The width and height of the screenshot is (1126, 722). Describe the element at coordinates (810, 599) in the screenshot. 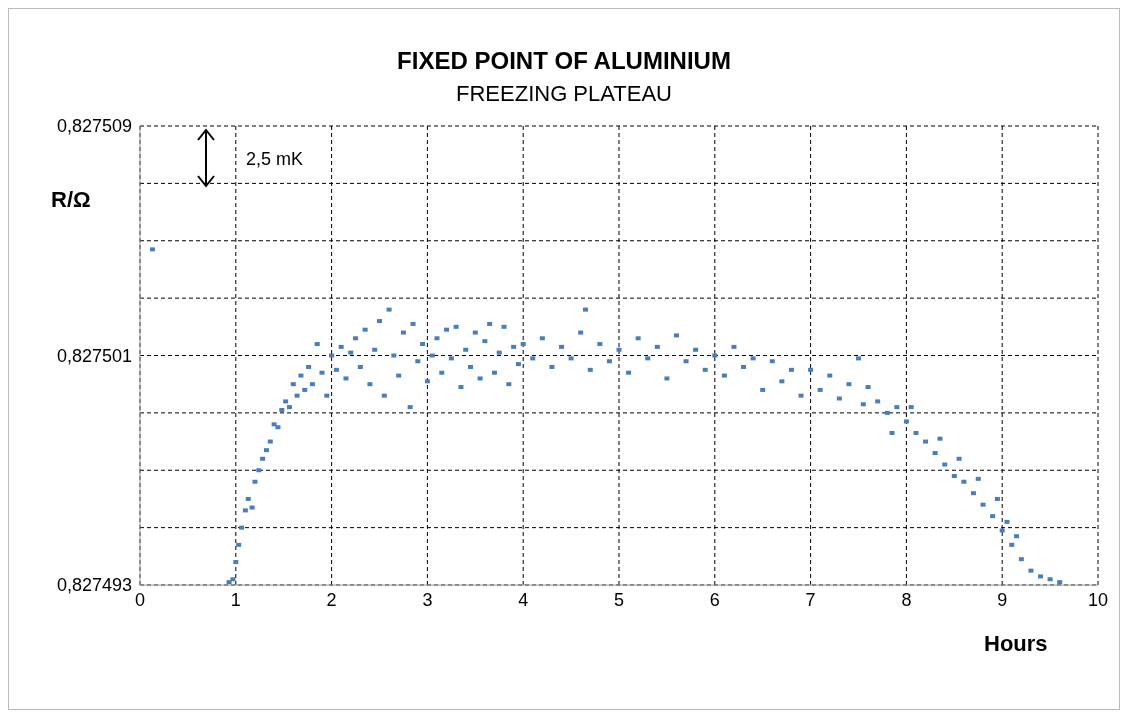

I see `x-tick-label: 7` at that location.